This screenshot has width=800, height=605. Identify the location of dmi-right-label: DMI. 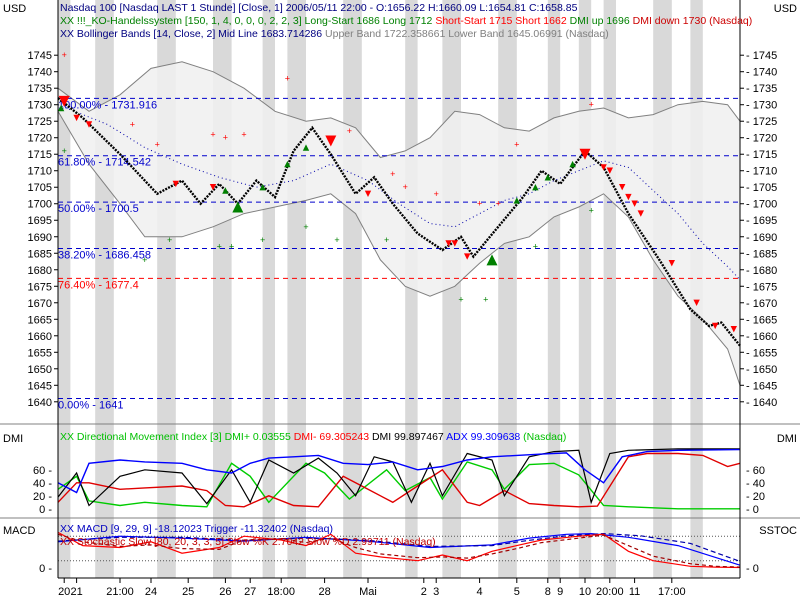
(787, 439).